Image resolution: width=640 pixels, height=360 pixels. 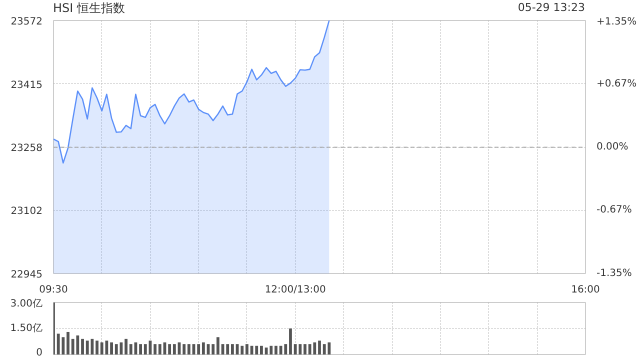 I want to click on y2-tick-label: +0.67%, so click(x=616, y=84).